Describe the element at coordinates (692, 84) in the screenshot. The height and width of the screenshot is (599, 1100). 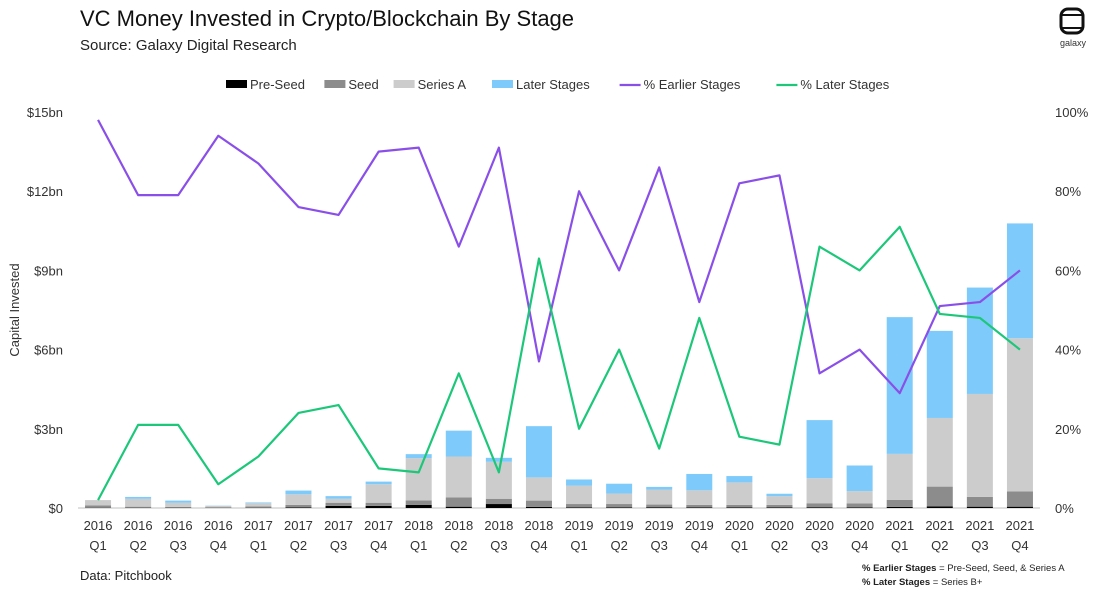
I see `legend-label: % Earlier Stages` at that location.